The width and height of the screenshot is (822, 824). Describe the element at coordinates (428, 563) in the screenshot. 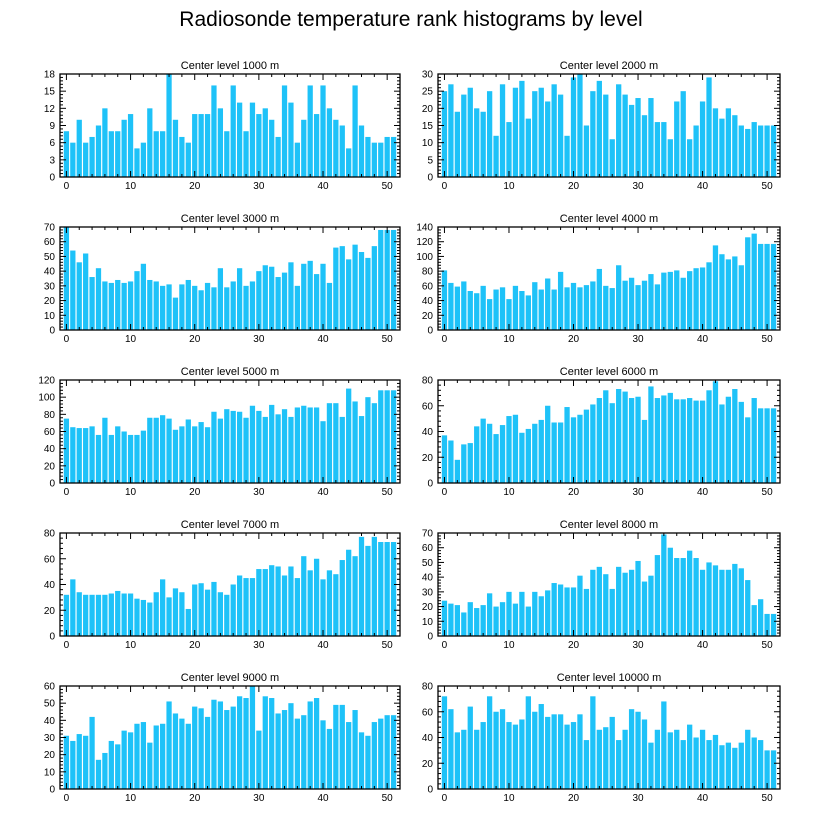

I see `y-tick-label: 50` at that location.